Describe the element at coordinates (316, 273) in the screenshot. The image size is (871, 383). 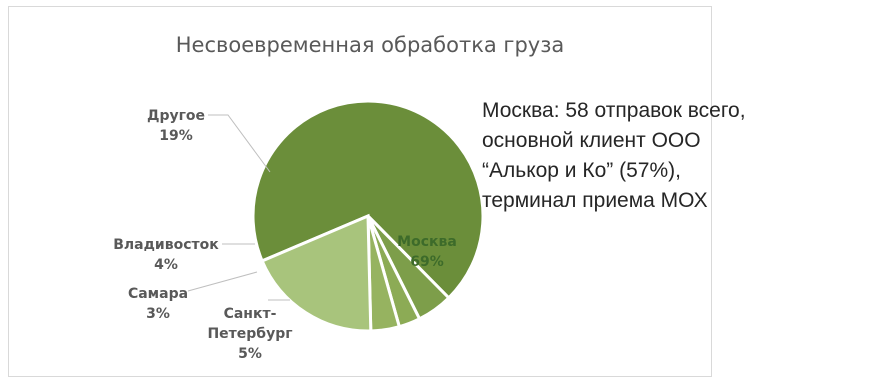
I see `pie-slice-другое` at that location.